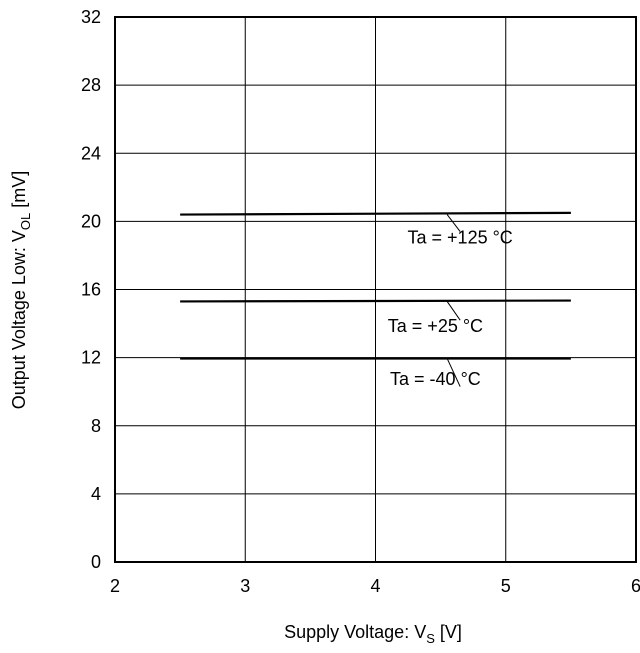  What do you see at coordinates (91, 85) in the screenshot?
I see `y-tick-label: 28` at bounding box center [91, 85].